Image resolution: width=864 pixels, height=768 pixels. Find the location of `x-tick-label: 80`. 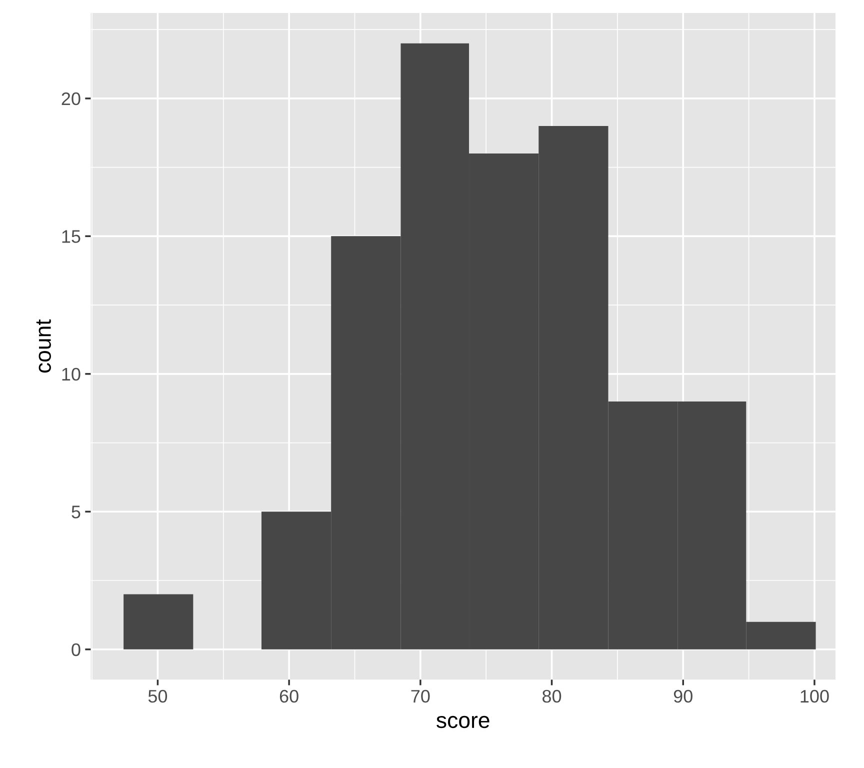

x-tick-label: 80 is located at coordinates (552, 696).